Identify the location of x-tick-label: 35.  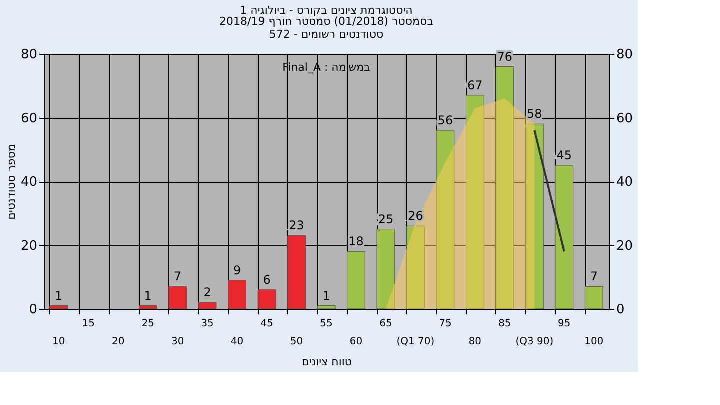
(207, 324).